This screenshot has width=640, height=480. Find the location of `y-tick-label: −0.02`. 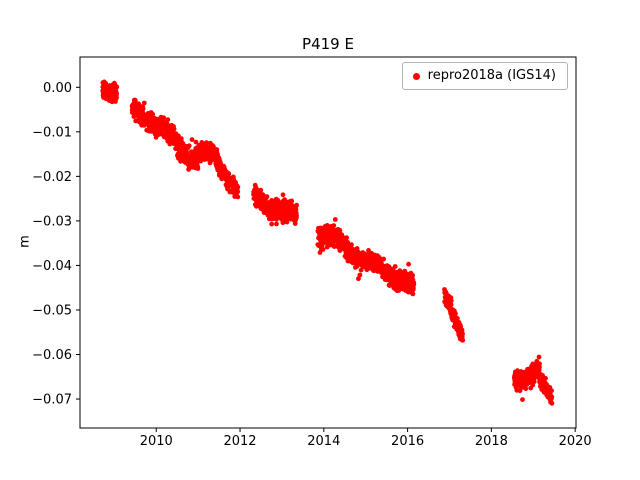

y-tick-label: −0.02 is located at coordinates (52, 177).